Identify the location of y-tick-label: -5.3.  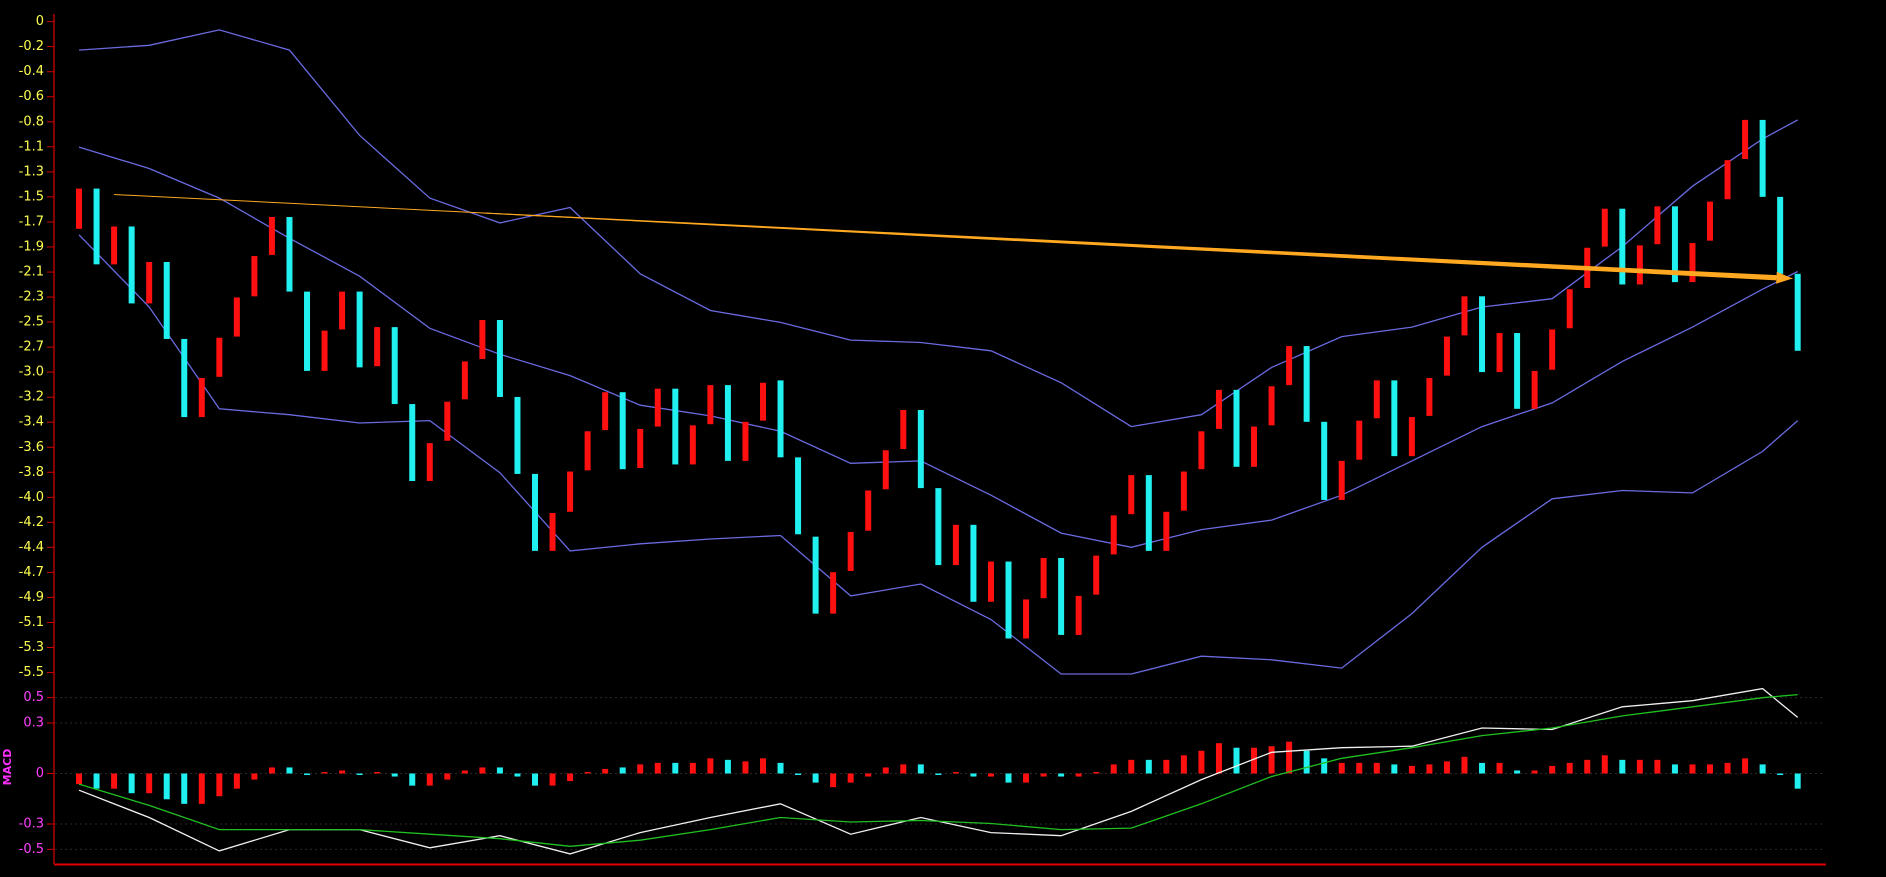
(31, 647).